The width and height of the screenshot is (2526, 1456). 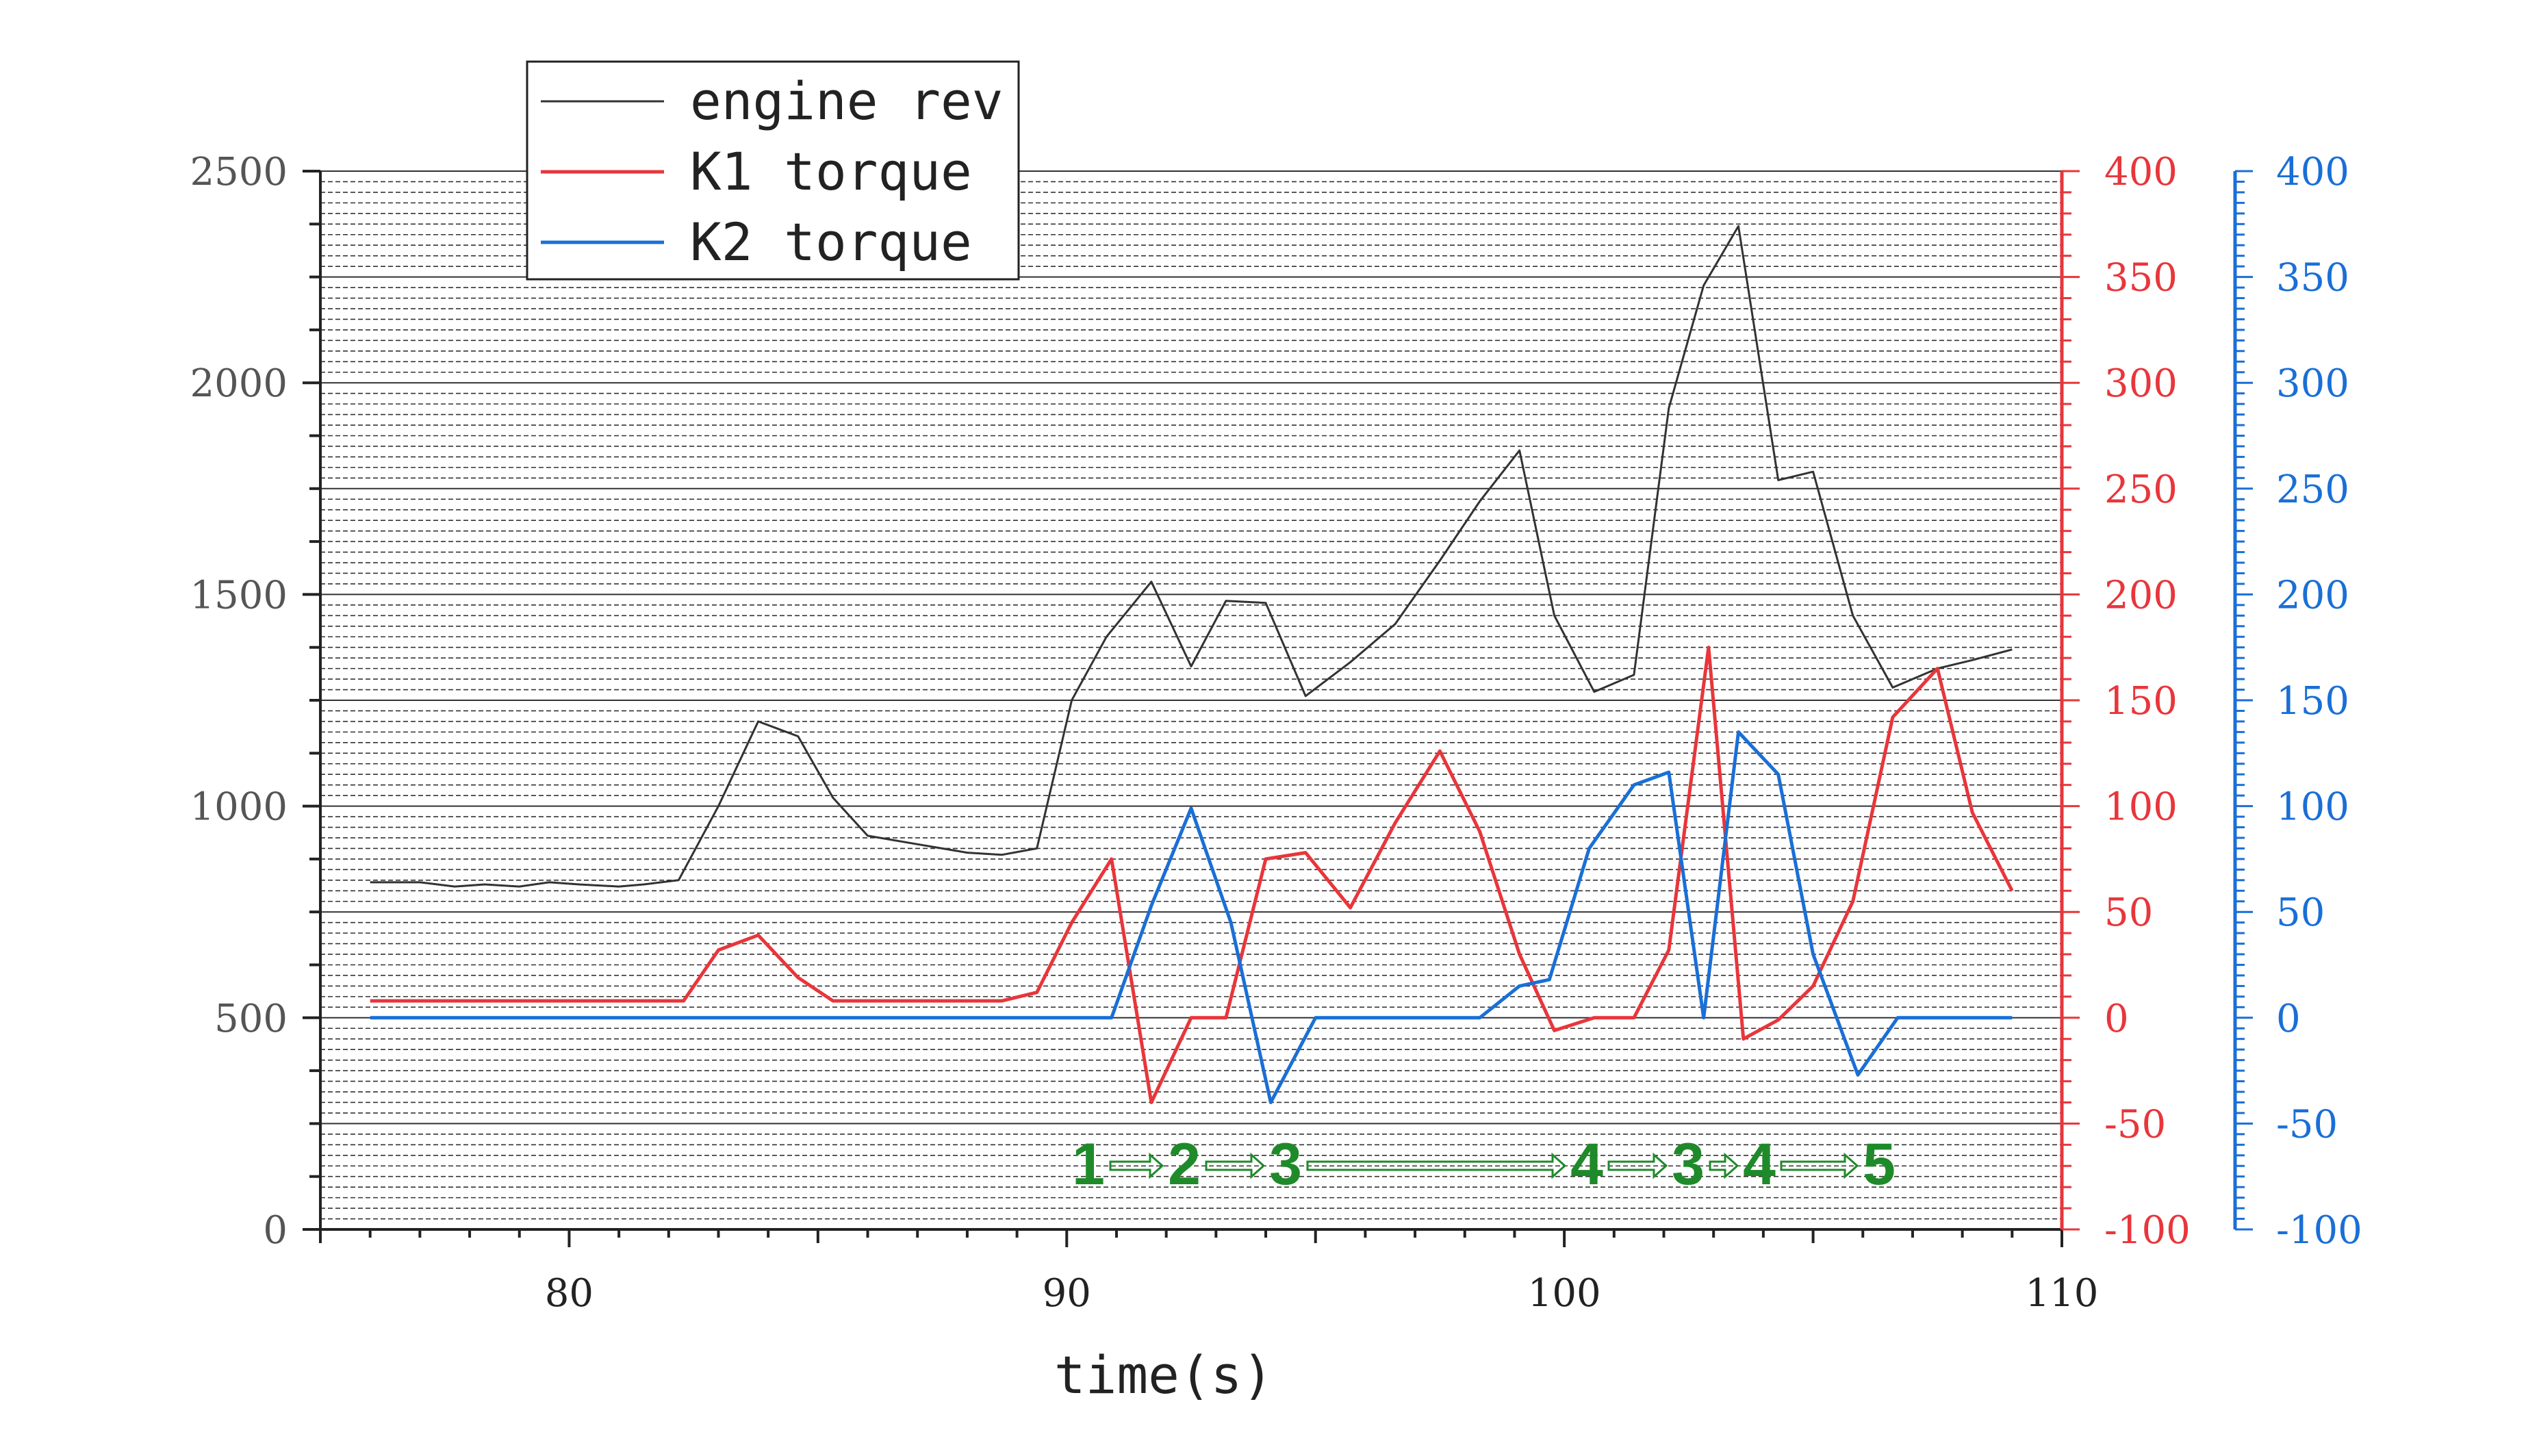 What do you see at coordinates (2141, 383) in the screenshot?
I see `red-y-tick-label: 300` at bounding box center [2141, 383].